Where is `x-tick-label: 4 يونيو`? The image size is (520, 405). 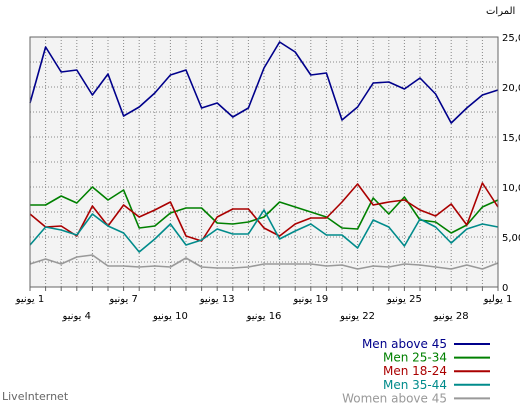 x-tick-label: 4 يونيو is located at coordinates (76, 316).